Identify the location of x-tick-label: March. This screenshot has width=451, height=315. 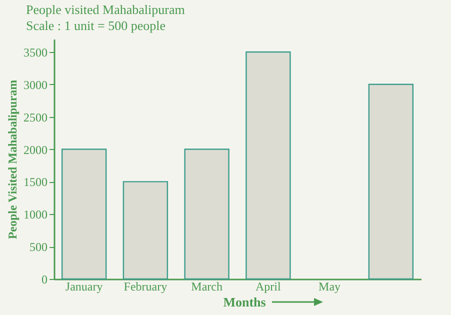
(206, 287).